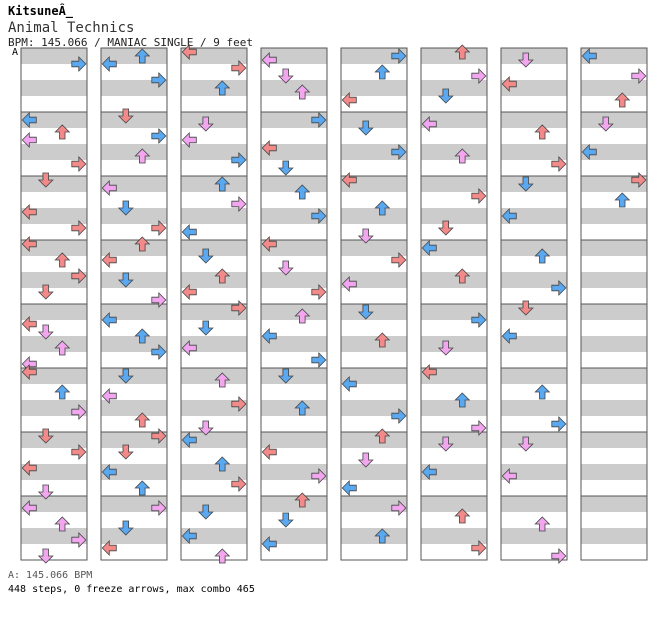  I want to click on bpm-marker: A, so click(15, 52).